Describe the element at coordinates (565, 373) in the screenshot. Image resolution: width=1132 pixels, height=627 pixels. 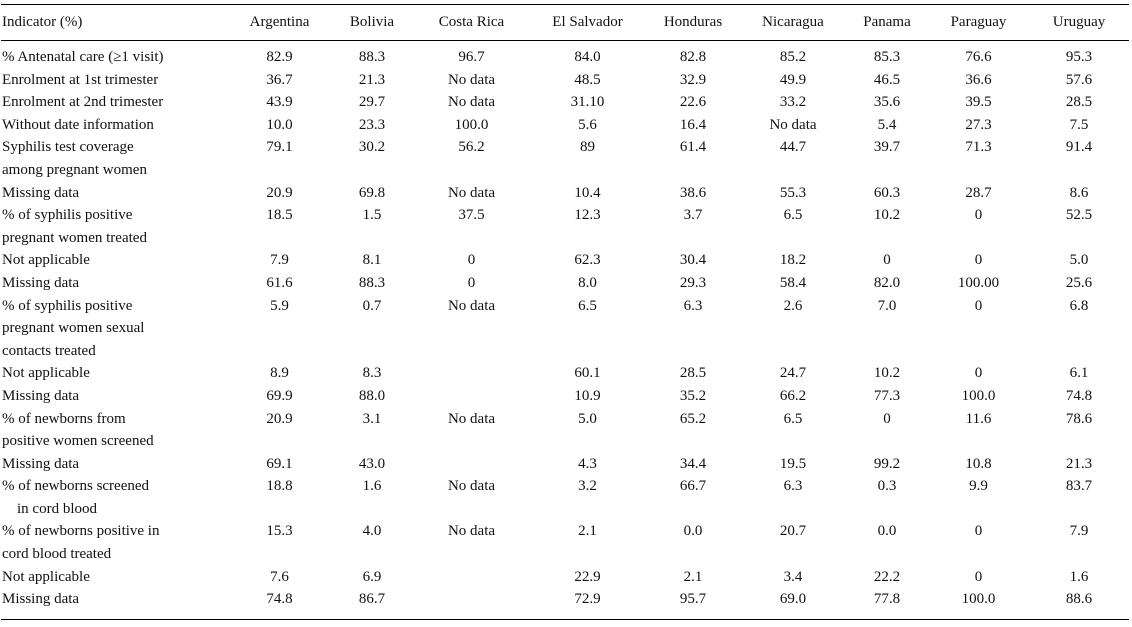
I see `table-row: Not applicable 8.9 8.3 60.1 28.5 24.7 10.2 0 6.1` at that location.